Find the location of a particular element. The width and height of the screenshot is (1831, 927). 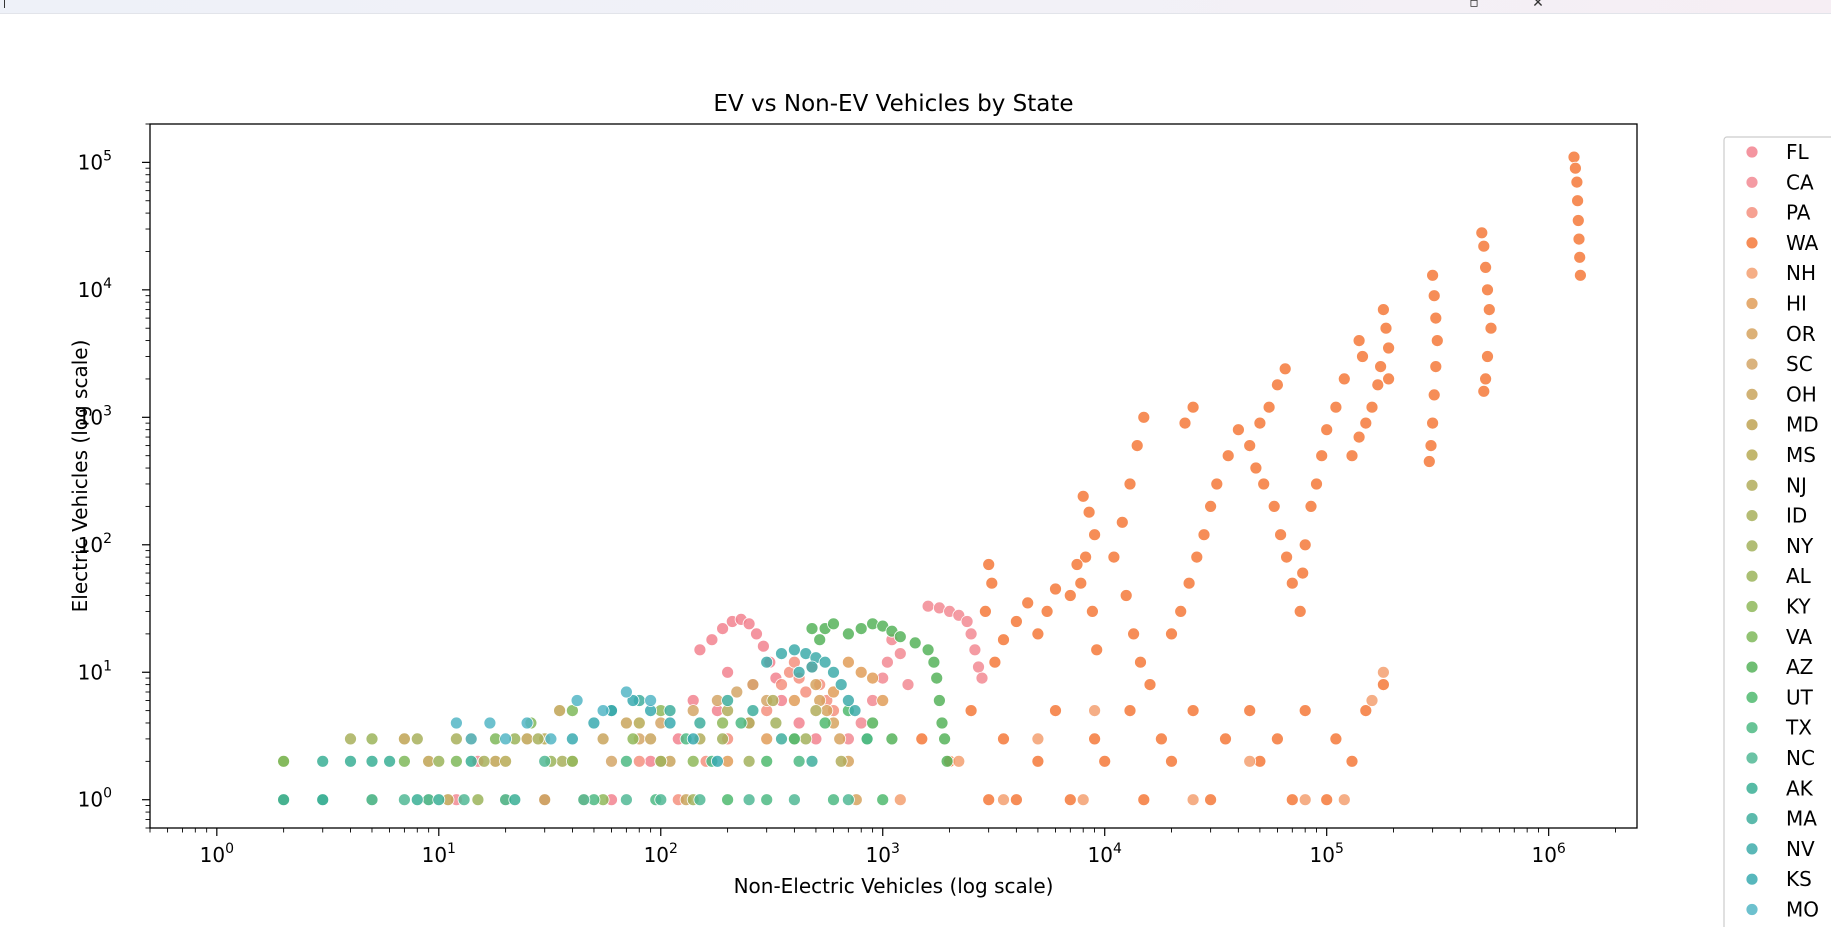

legend-label-oh: OH is located at coordinates (1801, 394).